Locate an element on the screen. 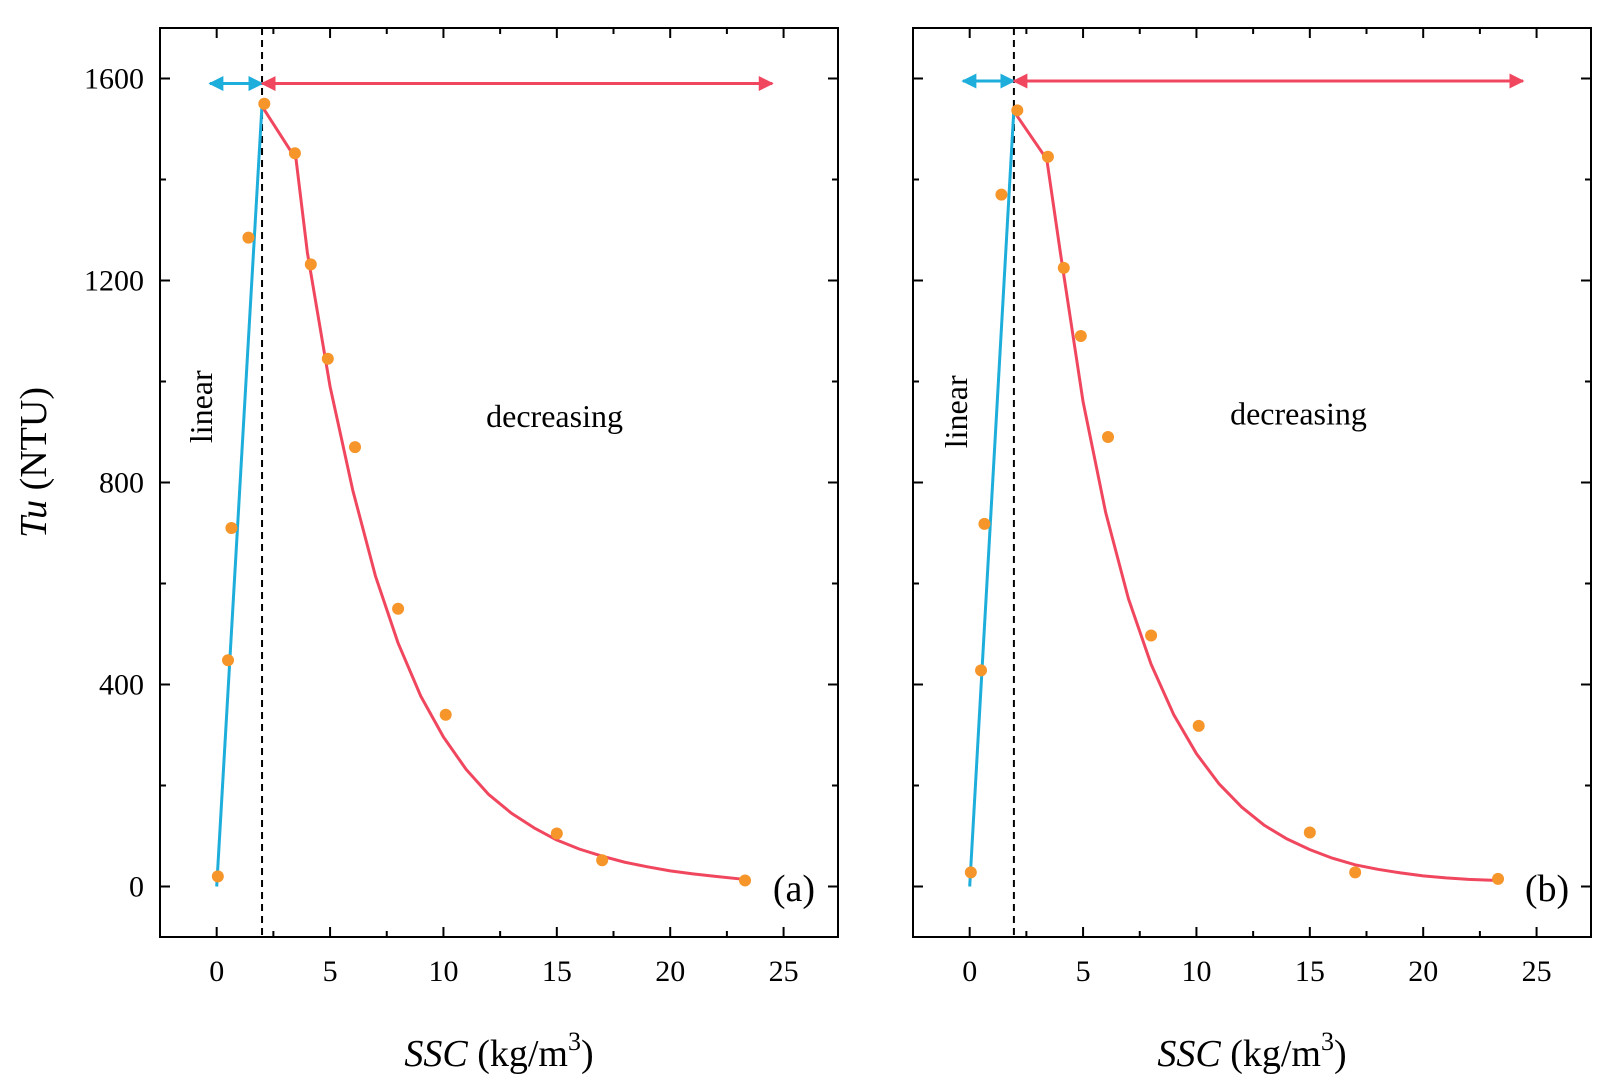  panel-a-x-tick-label: 5 is located at coordinates (330, 971).